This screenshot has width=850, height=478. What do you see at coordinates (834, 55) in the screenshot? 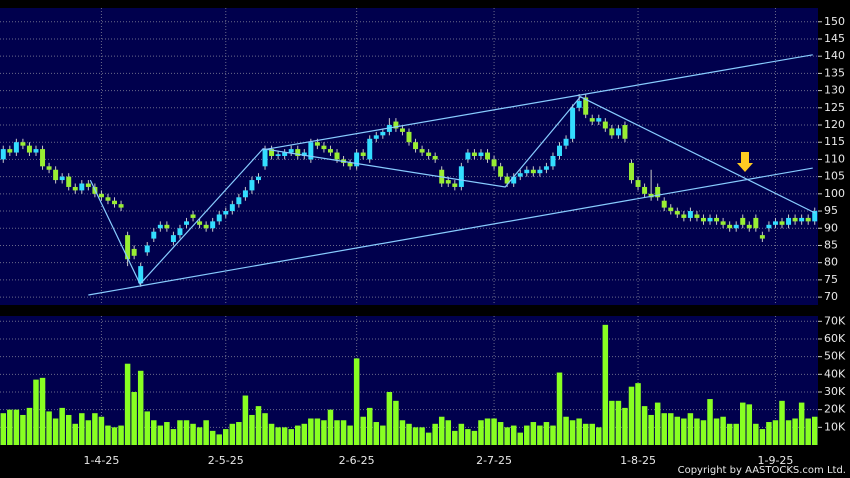
I see `y-tick-label: 140` at bounding box center [834, 55].